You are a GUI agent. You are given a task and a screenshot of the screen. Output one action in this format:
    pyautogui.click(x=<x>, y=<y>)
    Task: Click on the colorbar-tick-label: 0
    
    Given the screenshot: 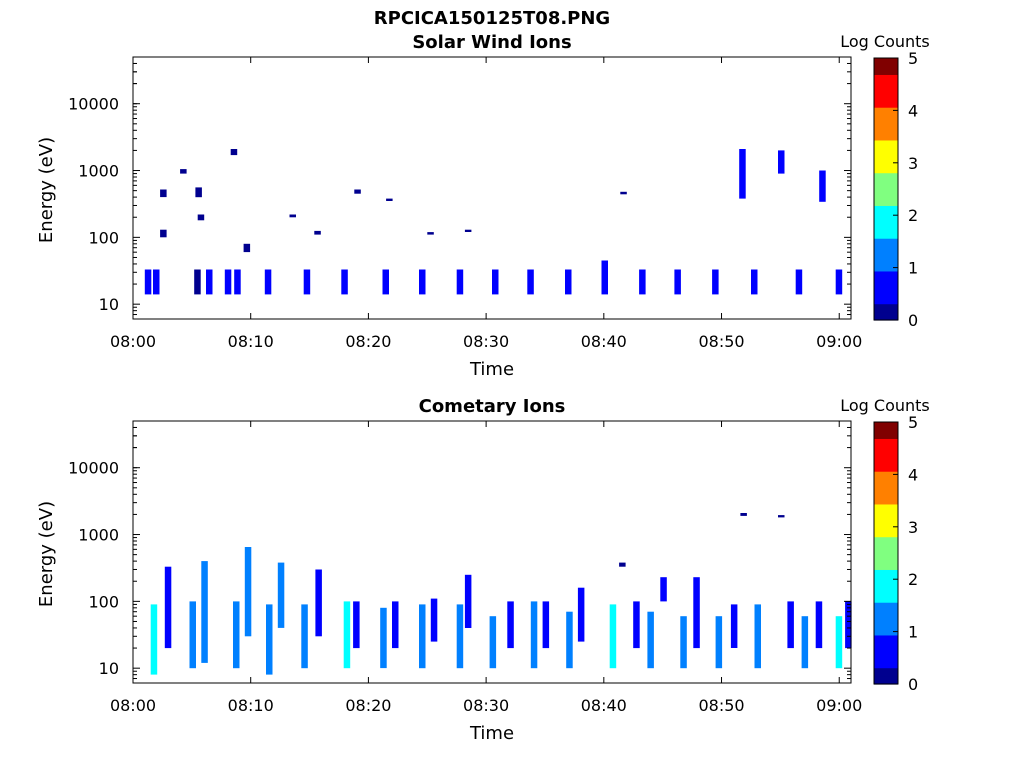 What is the action you would take?
    pyautogui.click(x=913, y=320)
    